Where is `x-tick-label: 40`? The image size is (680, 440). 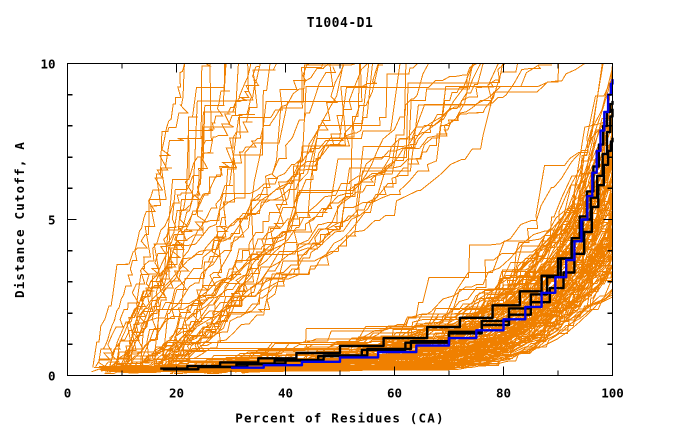 x-tick-label: 40 is located at coordinates (285, 393).